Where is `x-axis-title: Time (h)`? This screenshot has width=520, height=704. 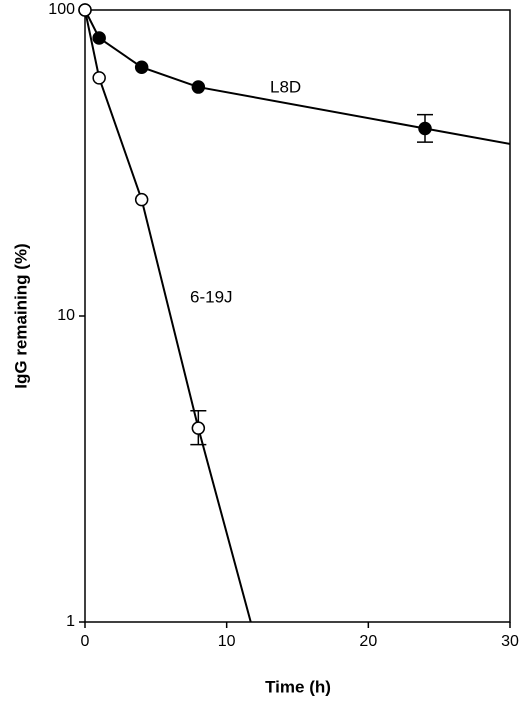
x-axis-title: Time (h) is located at coordinates (298, 686).